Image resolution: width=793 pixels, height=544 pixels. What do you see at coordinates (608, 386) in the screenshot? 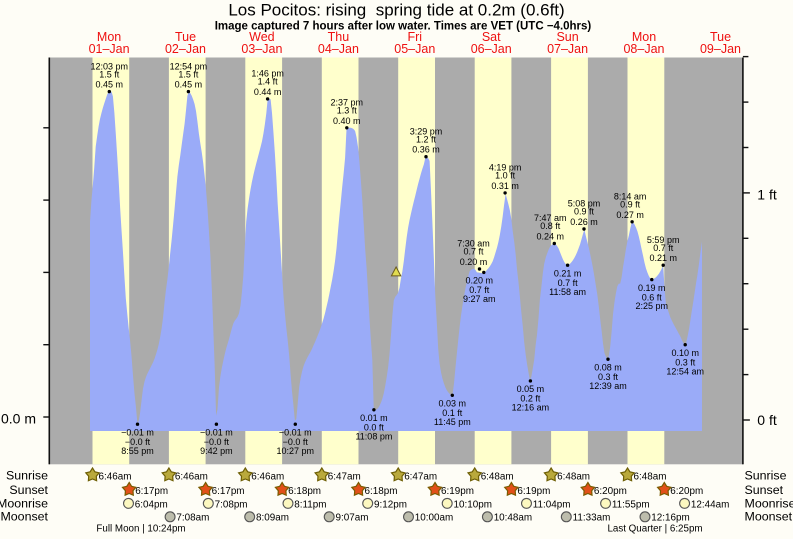
I see `svg-text: 12:39 am` at bounding box center [608, 386].